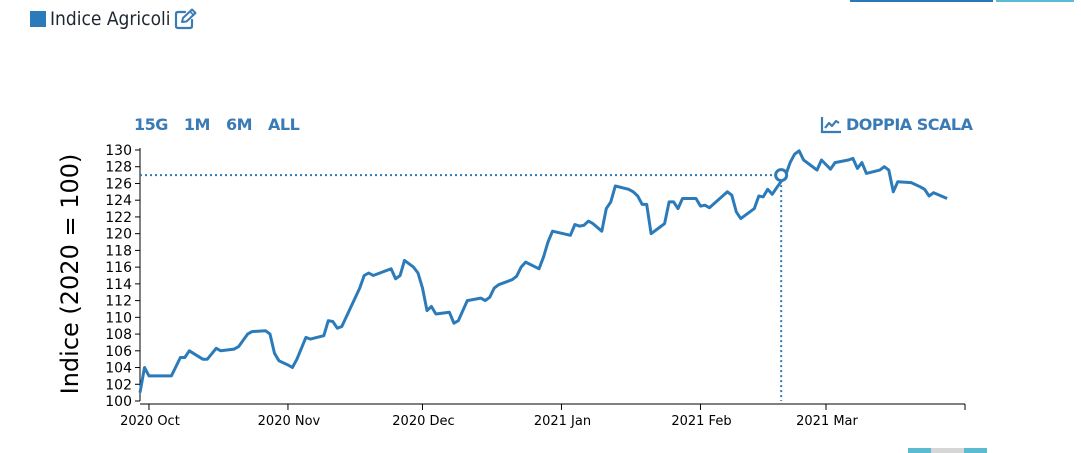 The image size is (1081, 453). Describe the element at coordinates (217, 124) in the screenshot. I see `time-range-selector: 15G 1M 6M ALL` at that location.